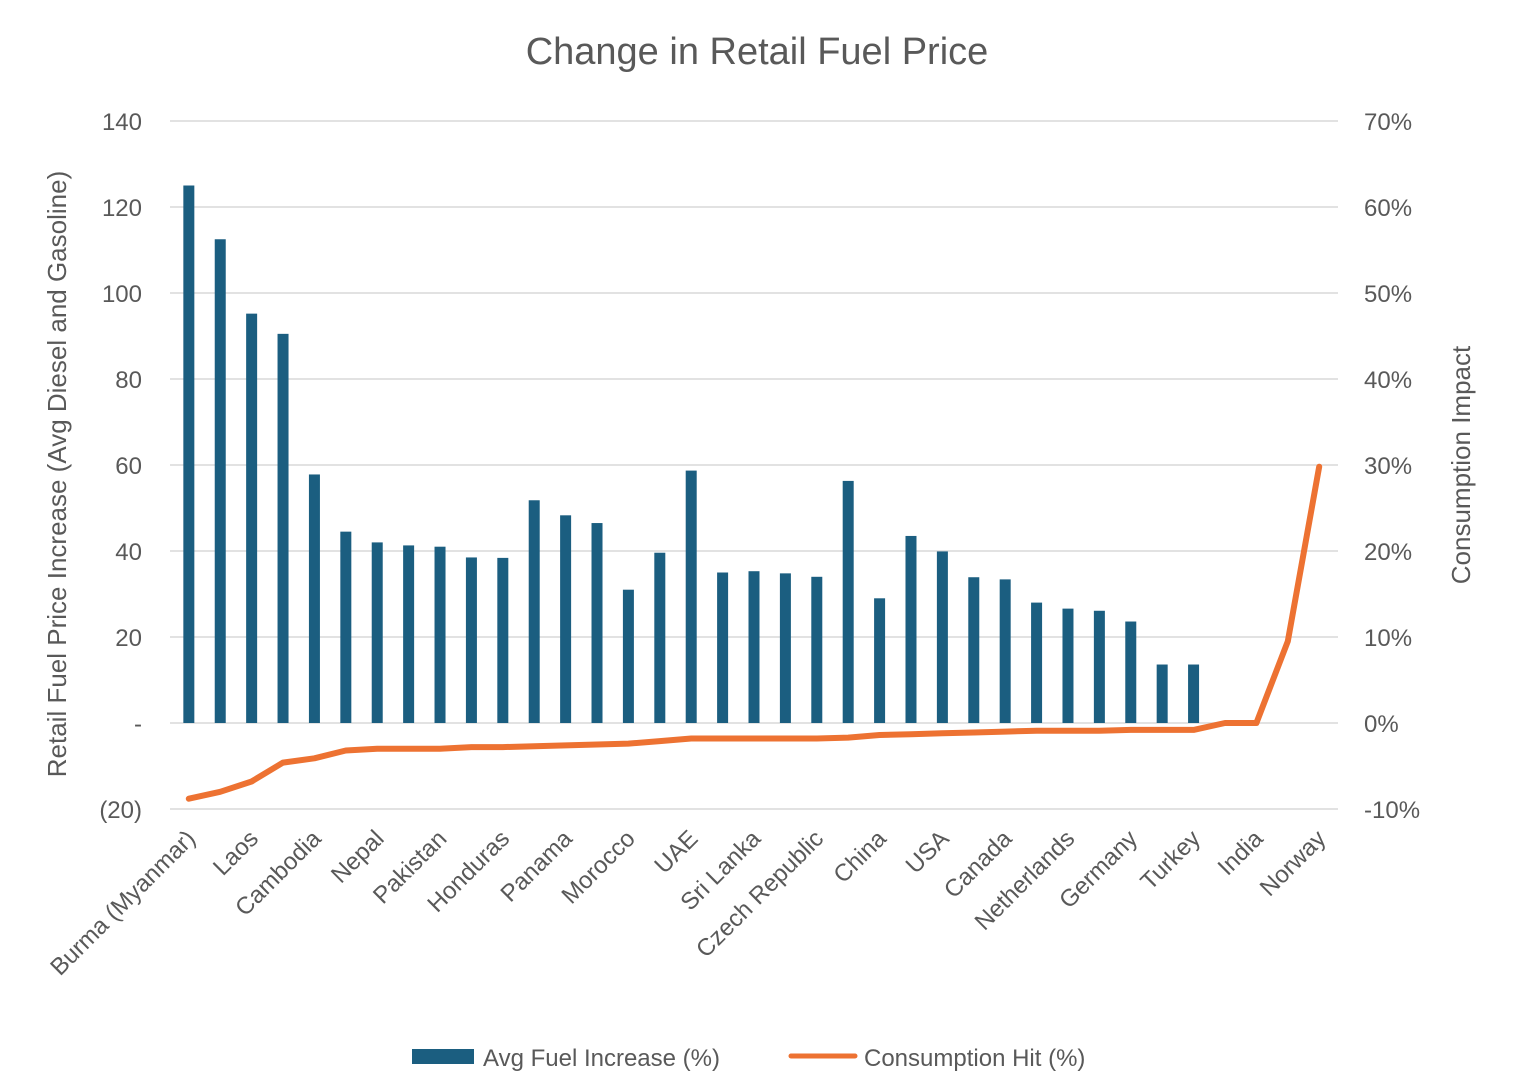 The width and height of the screenshot is (1516, 1087). I want to click on x-tick-label: China, so click(860, 857).